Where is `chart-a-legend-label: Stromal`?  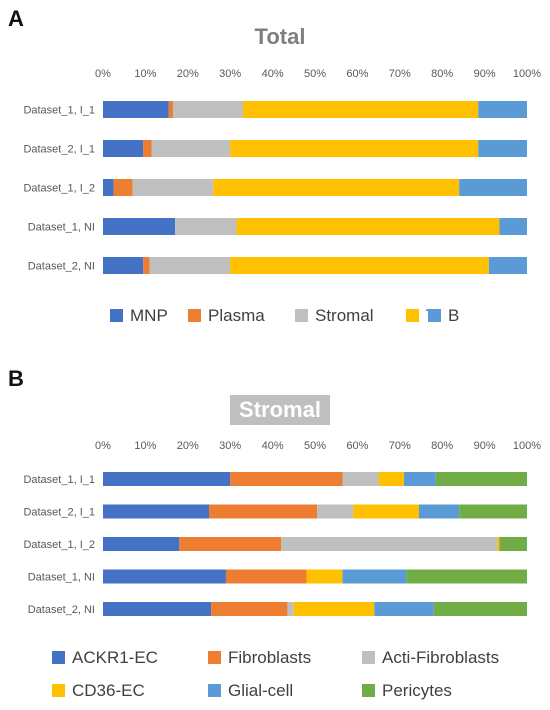
chart-a-legend-label: Stromal is located at coordinates (344, 315).